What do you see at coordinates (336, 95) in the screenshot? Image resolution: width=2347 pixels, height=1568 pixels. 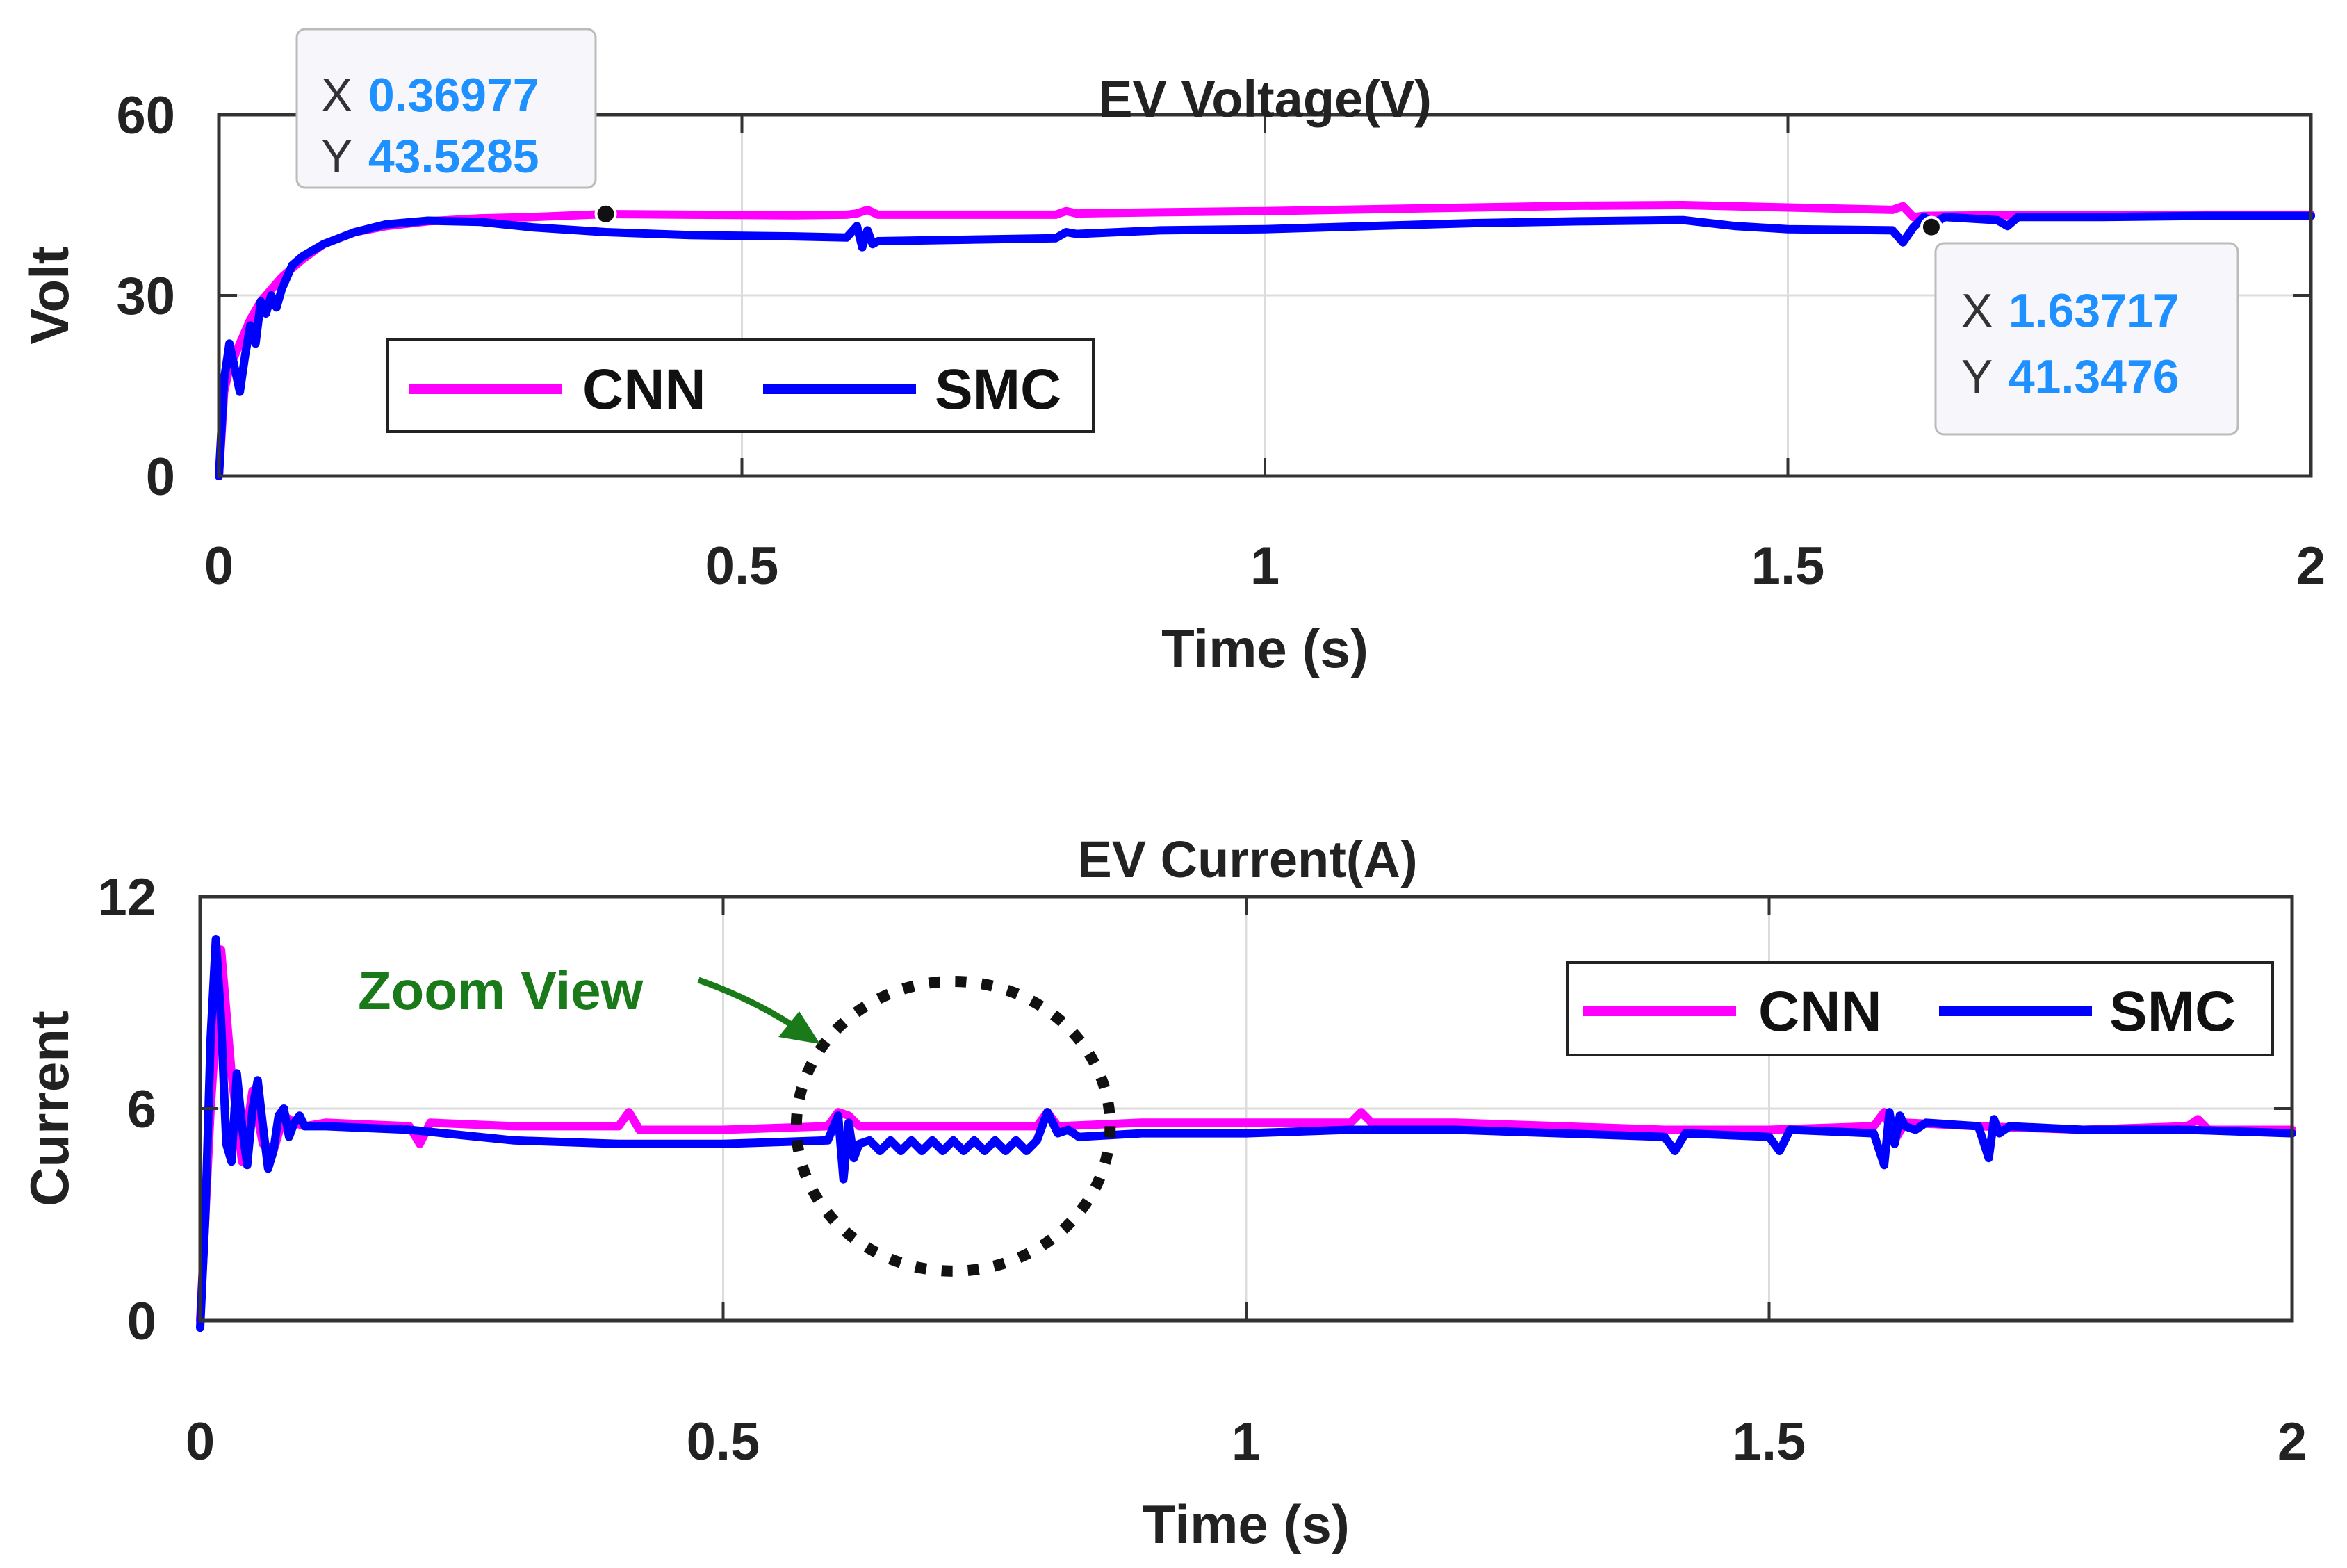 I see `voltage-datatip-1-x-label: X` at bounding box center [336, 95].